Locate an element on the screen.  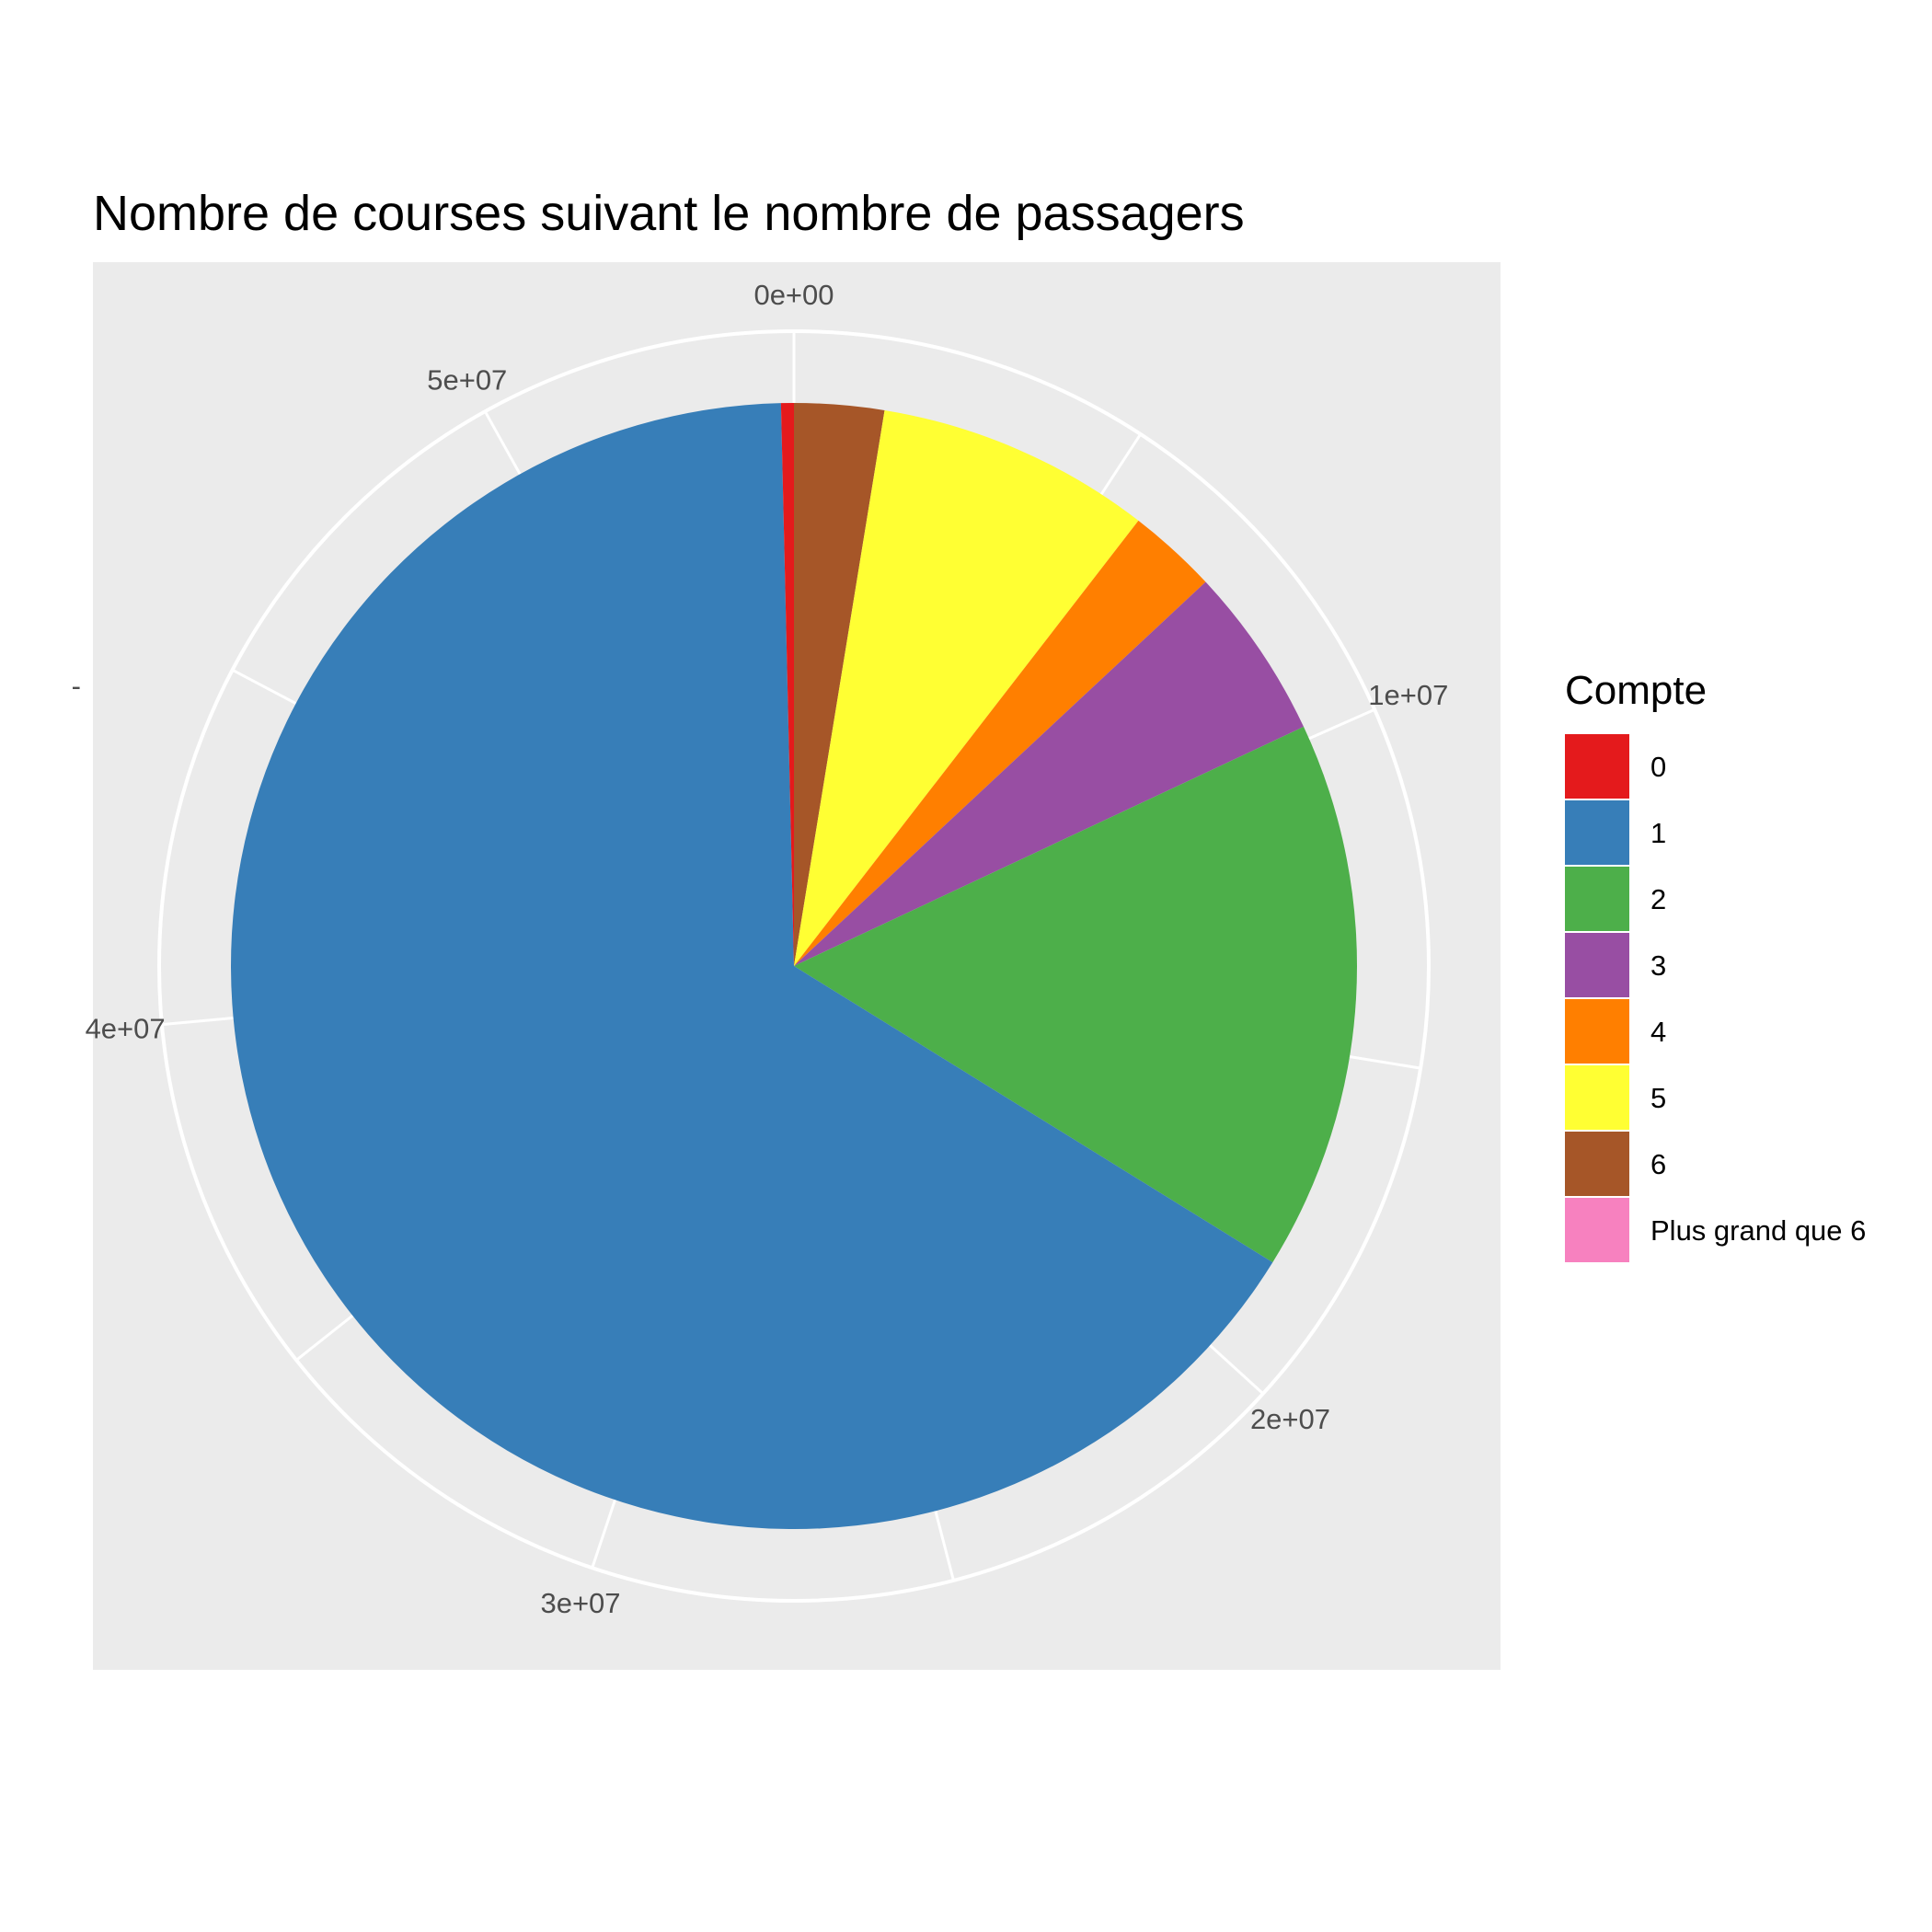
angle-tick-label: 4e+07 is located at coordinates (126, 1028).